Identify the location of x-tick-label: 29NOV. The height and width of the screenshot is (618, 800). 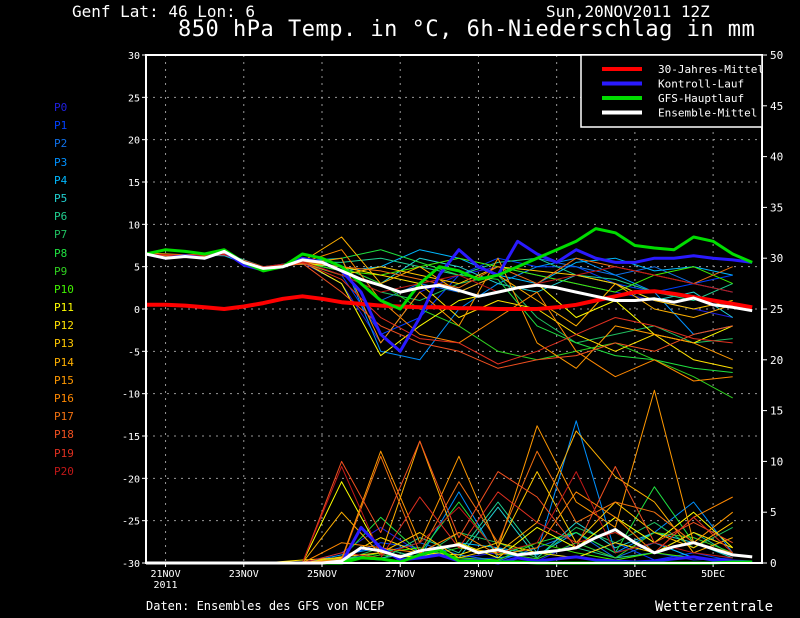
(478, 574).